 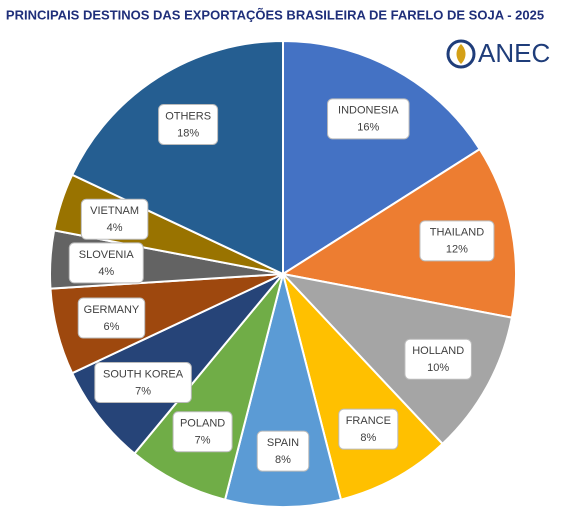 What do you see at coordinates (457, 233) in the screenshot?
I see `data-label-name: THAILAND` at bounding box center [457, 233].